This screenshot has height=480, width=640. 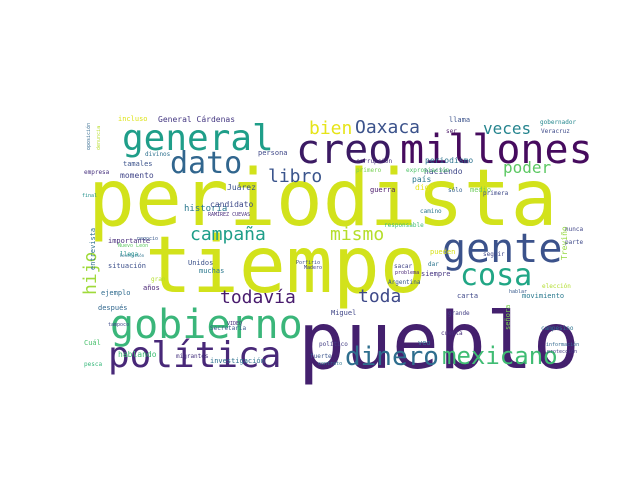 What do you see at coordinates (241, 187) in the screenshot?
I see `cloud-word: Juárez` at bounding box center [241, 187].